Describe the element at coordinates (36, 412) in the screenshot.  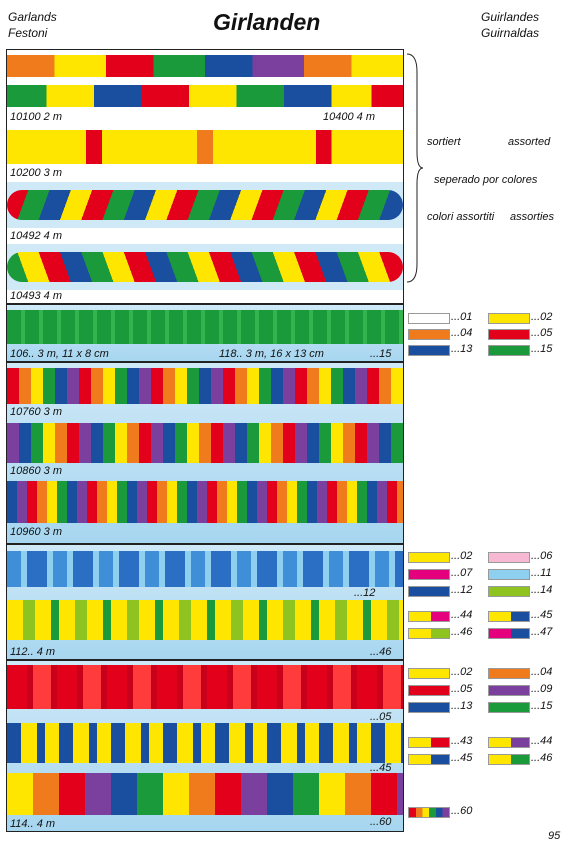
I see `item-label: 10760 3 m` at that location.